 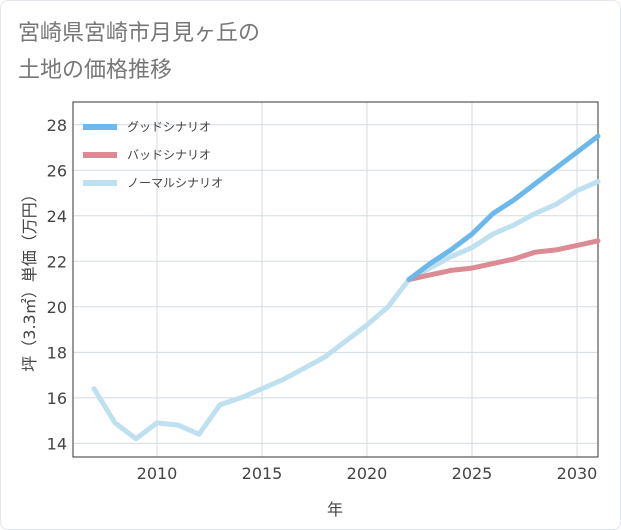 I want to click on y-axis-ticks: 14 16 18 20 22 24 26 28, so click(x=57, y=285).